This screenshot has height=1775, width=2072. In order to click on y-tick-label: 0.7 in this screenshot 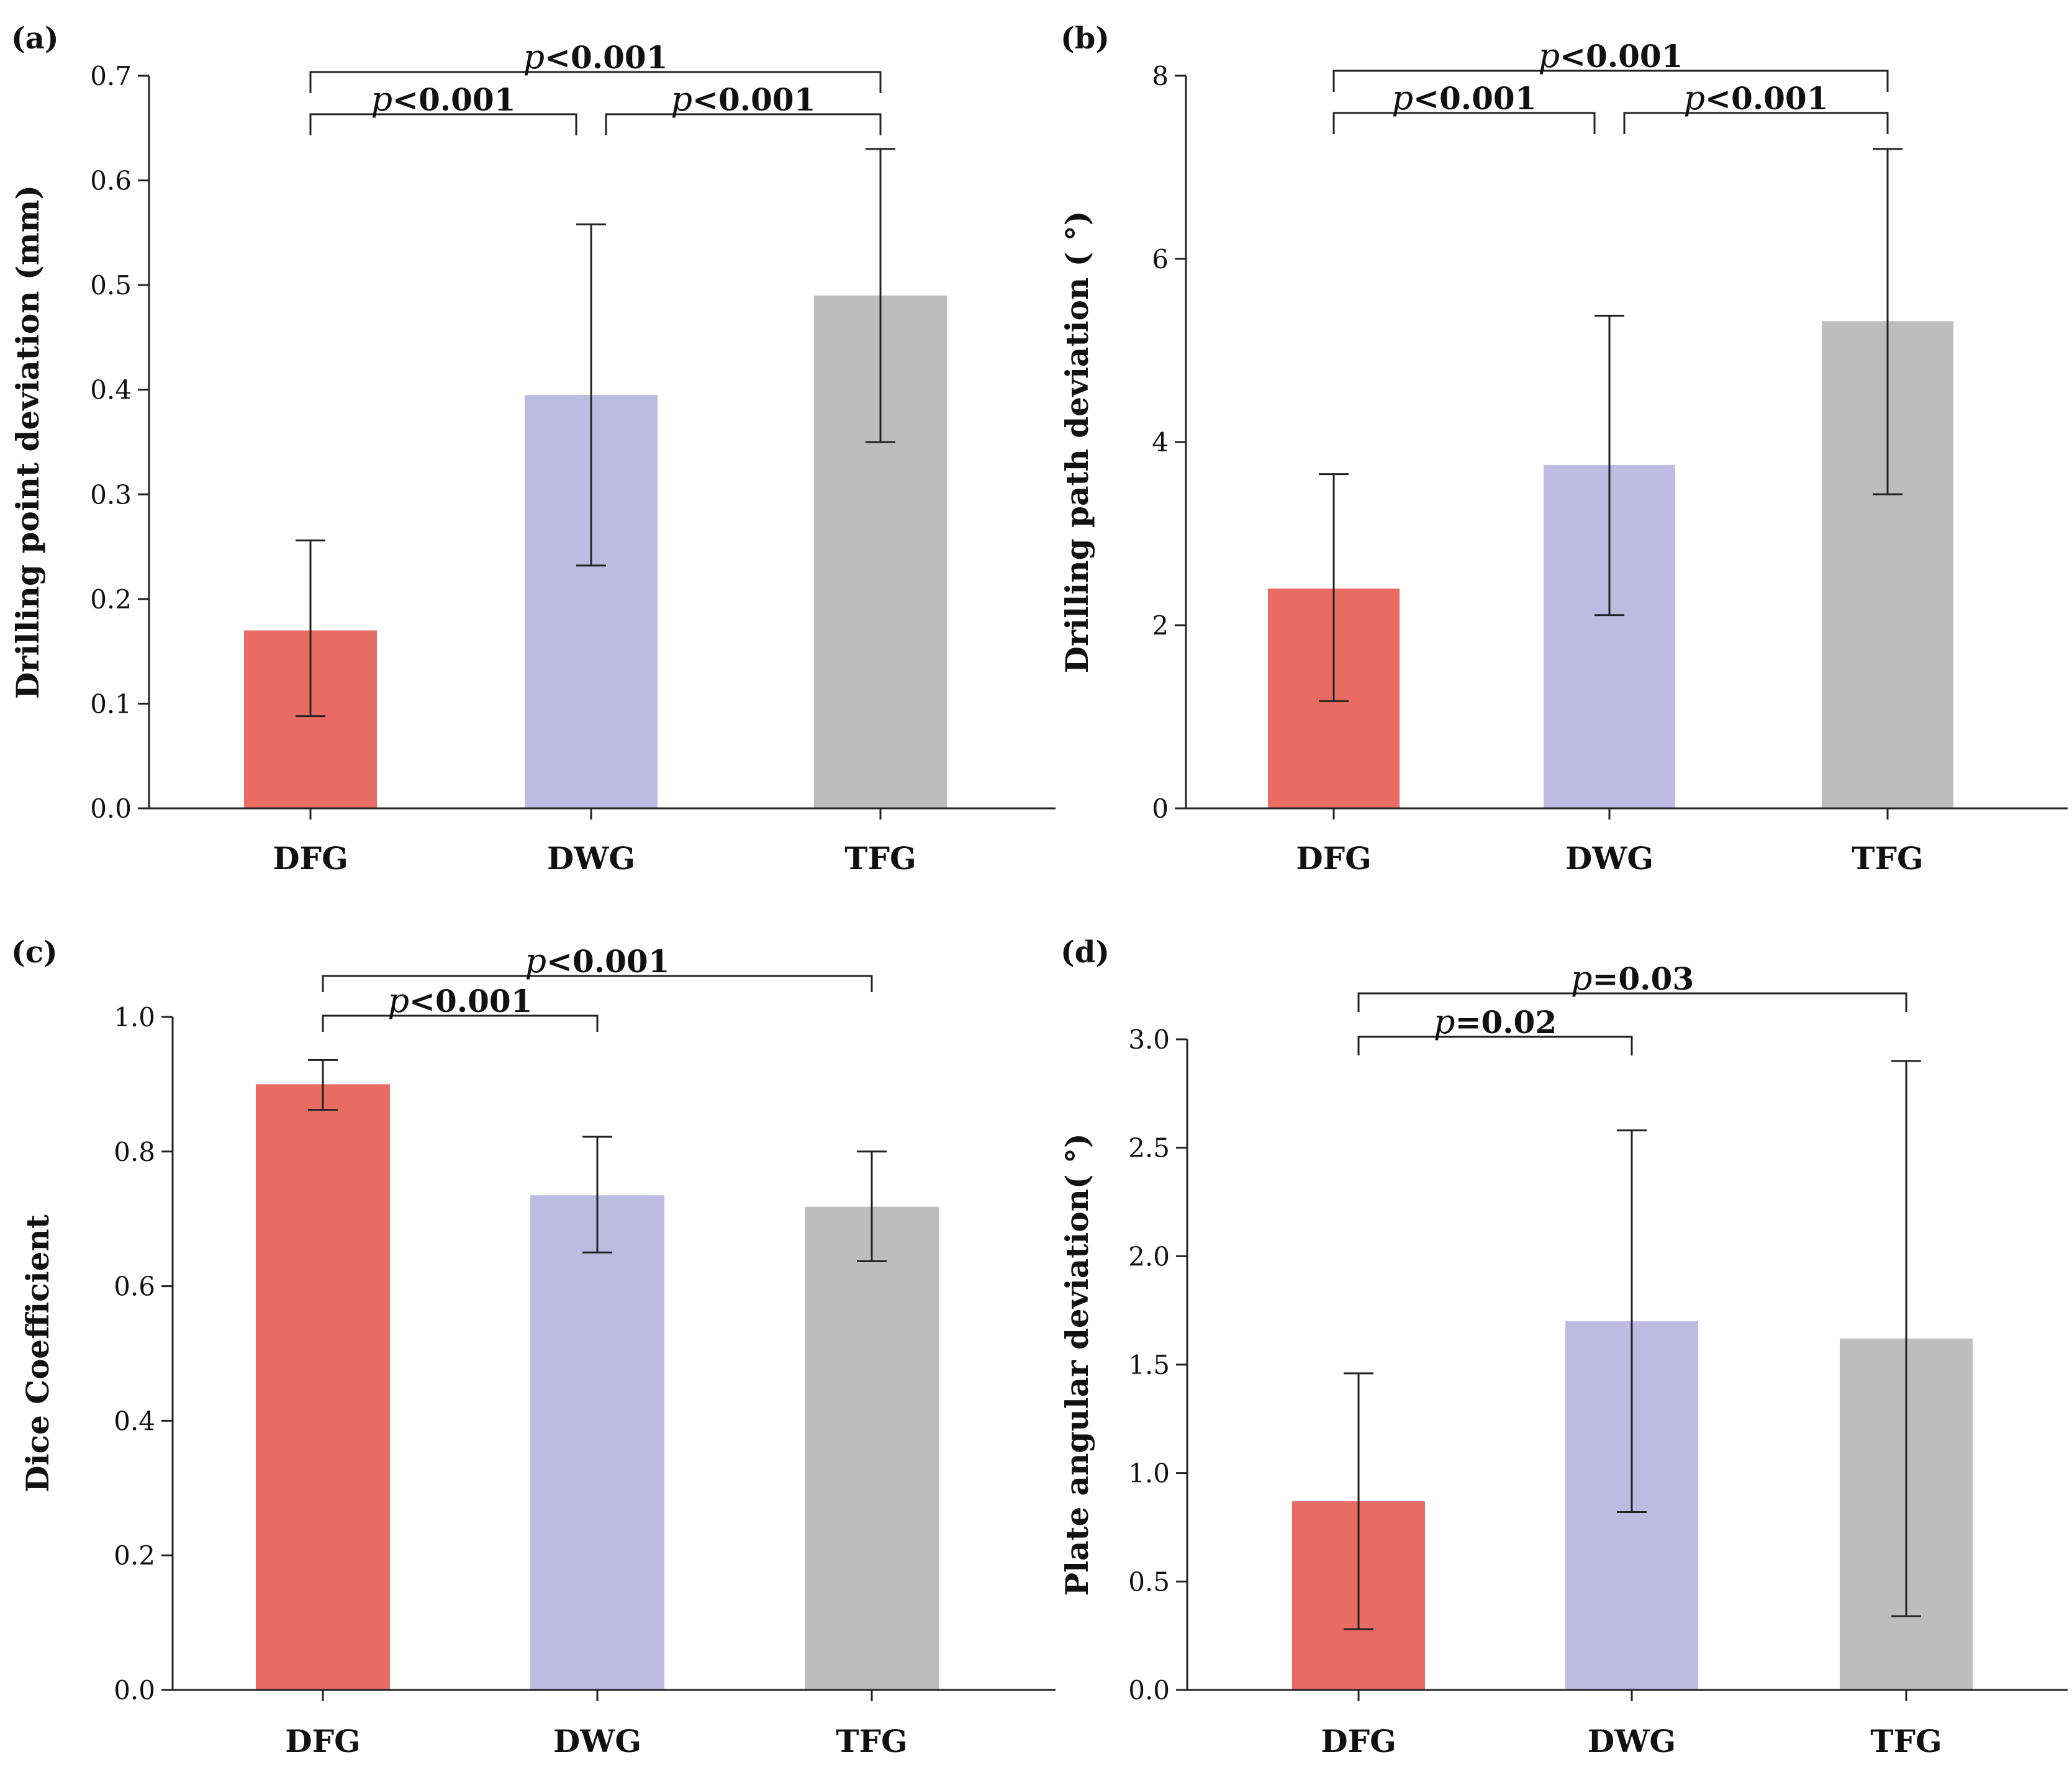, I will do `click(111, 76)`.